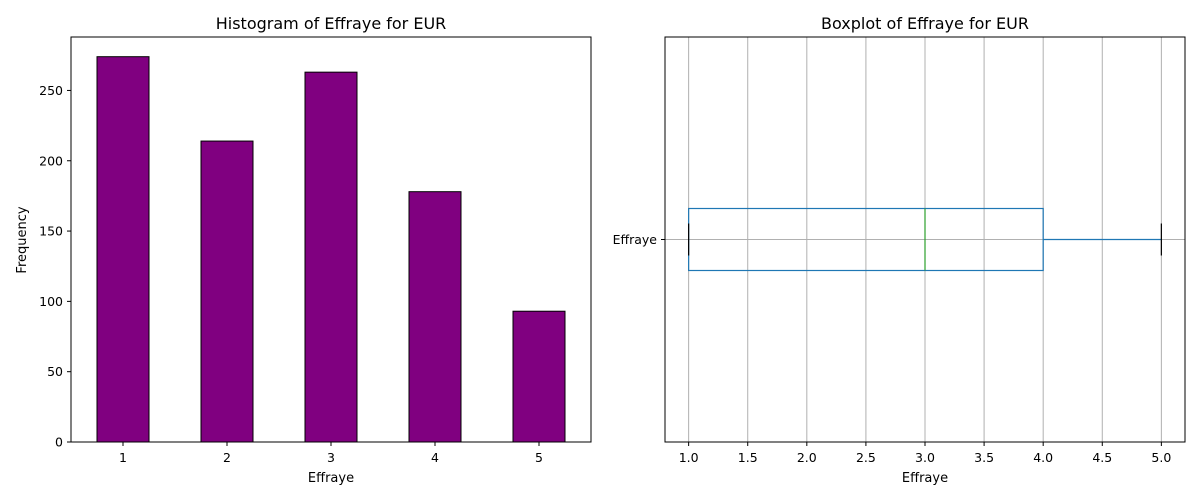  Describe the element at coordinates (51, 160) in the screenshot. I see `histogram-y-tick-label: 200` at that location.